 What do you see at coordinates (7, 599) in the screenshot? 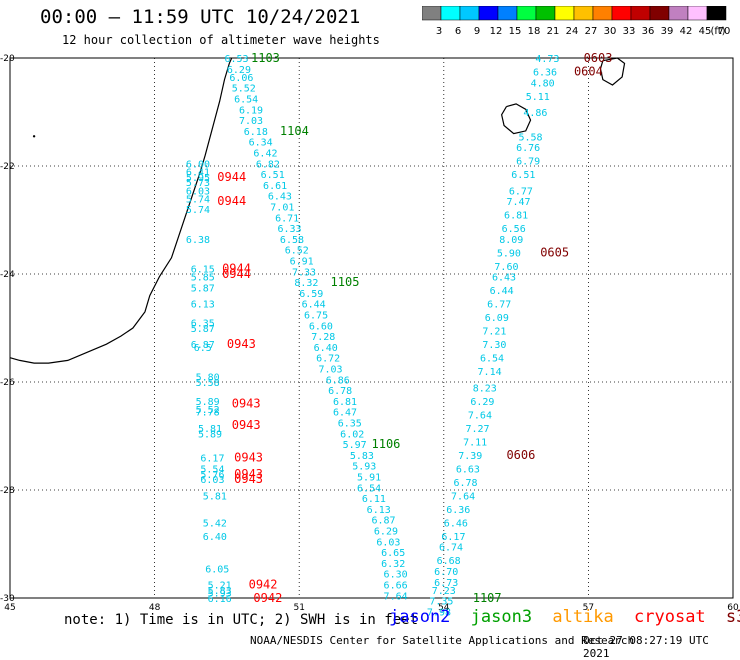
I see `lat-label: -30` at bounding box center [7, 599].